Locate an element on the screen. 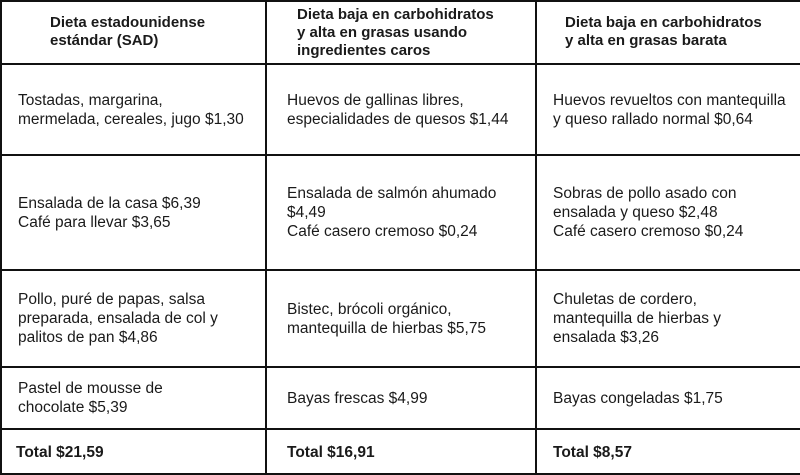  header-sad: Dieta estadounidense estándar (SAD) is located at coordinates (134, 33).